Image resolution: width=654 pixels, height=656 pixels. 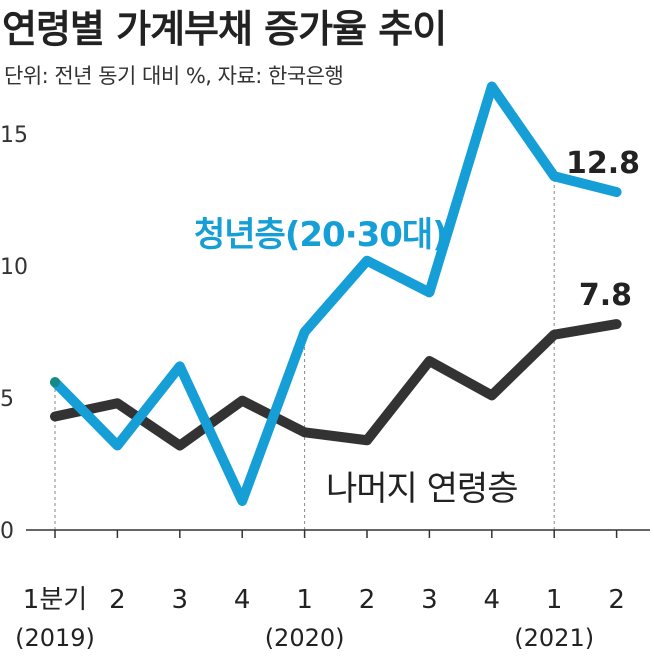 I want to click on x-tick-label: 1분기, so click(x=55, y=600).